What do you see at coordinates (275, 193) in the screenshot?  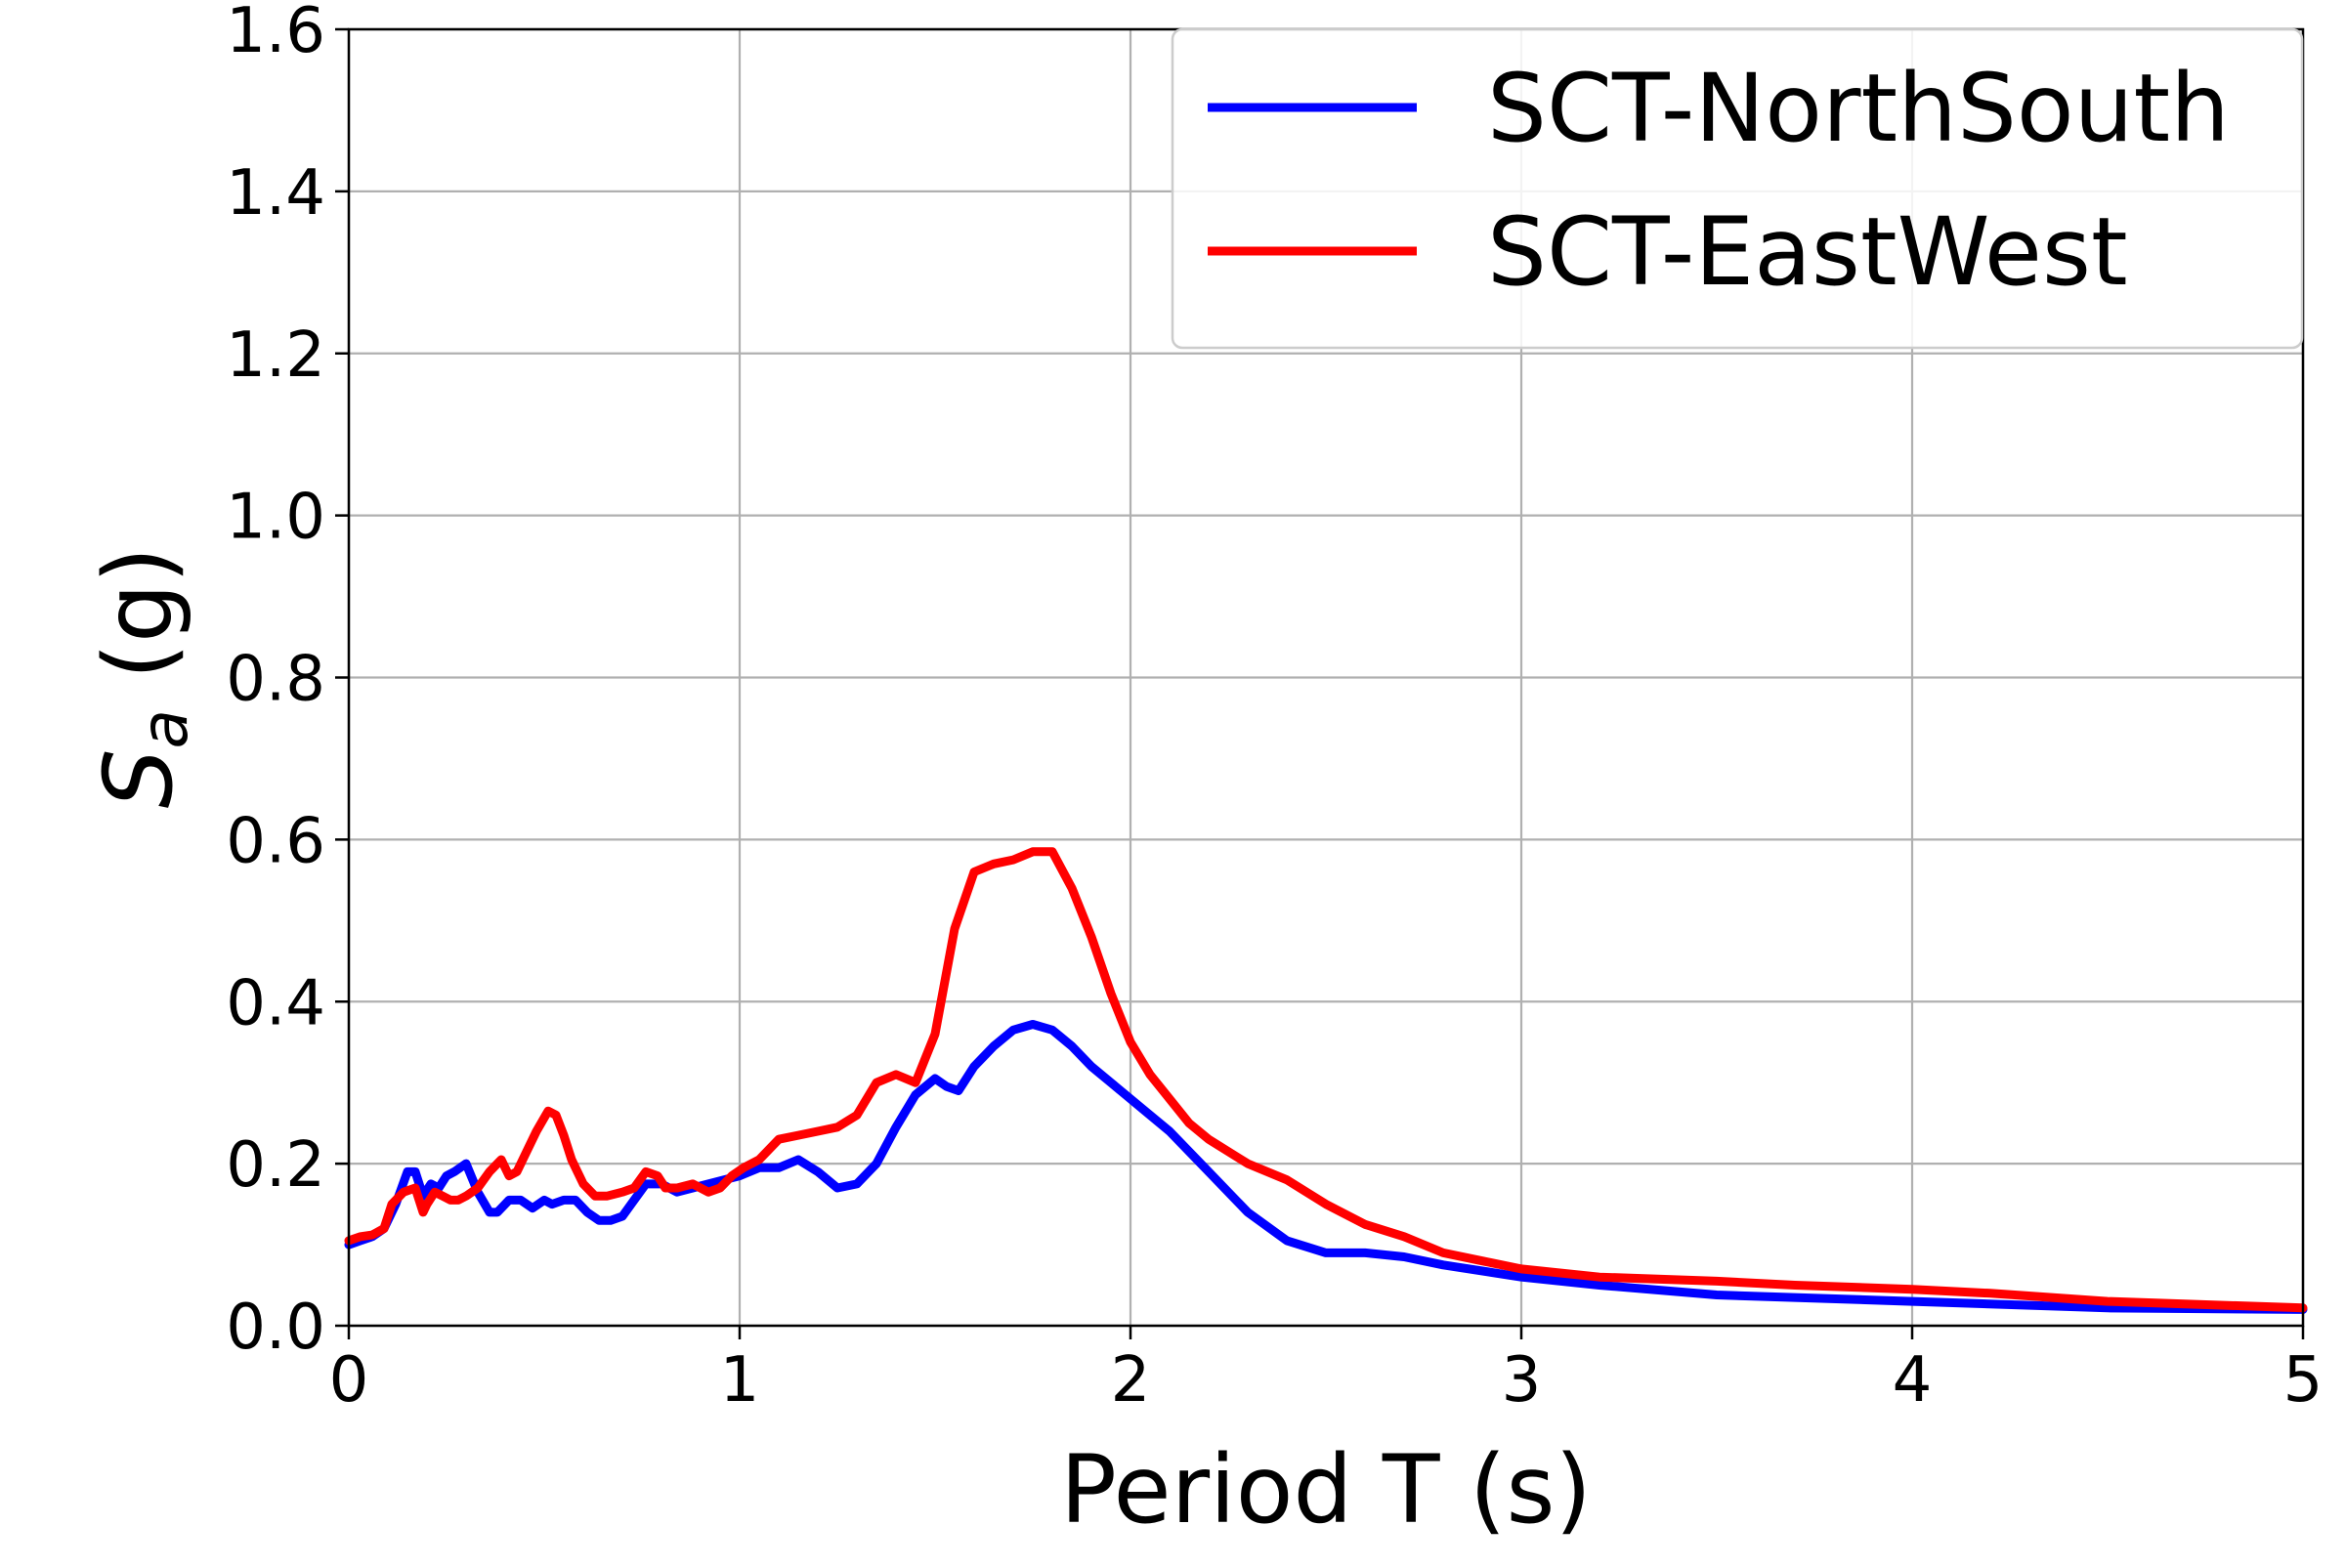 I see `y-tick-label: 1.4` at bounding box center [275, 193].